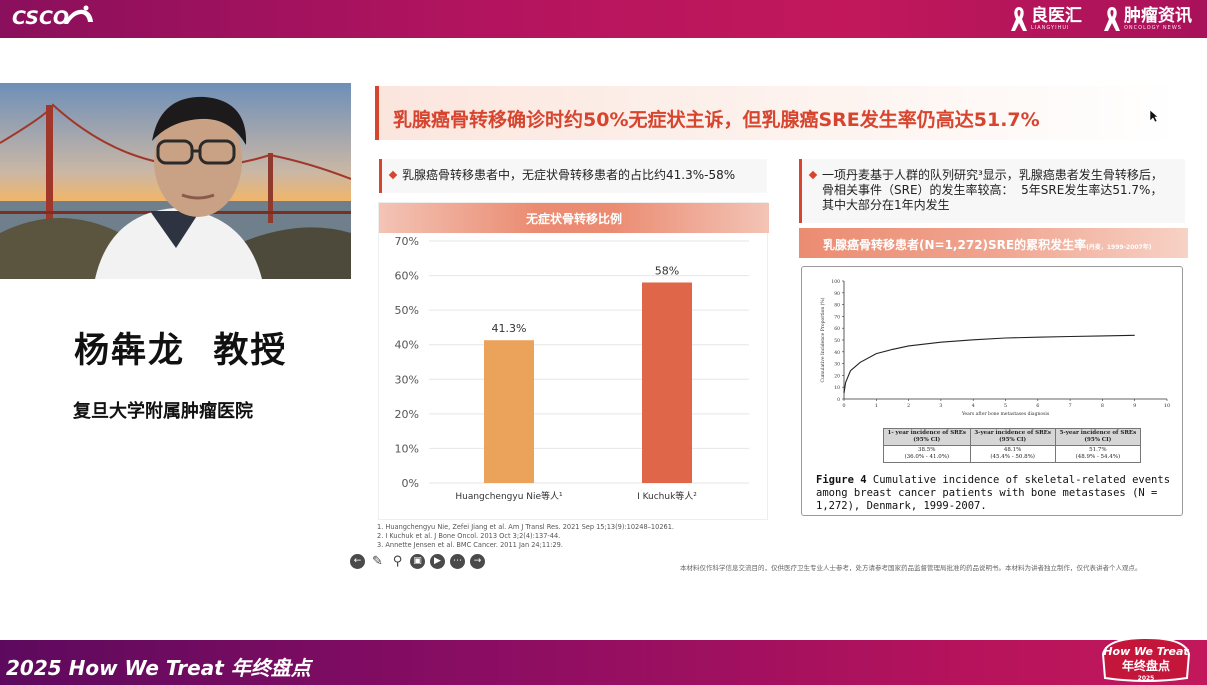 This screenshot has height=685, width=1207. Describe the element at coordinates (837, 306) in the screenshot. I see `y-tick-label: 80` at that location.